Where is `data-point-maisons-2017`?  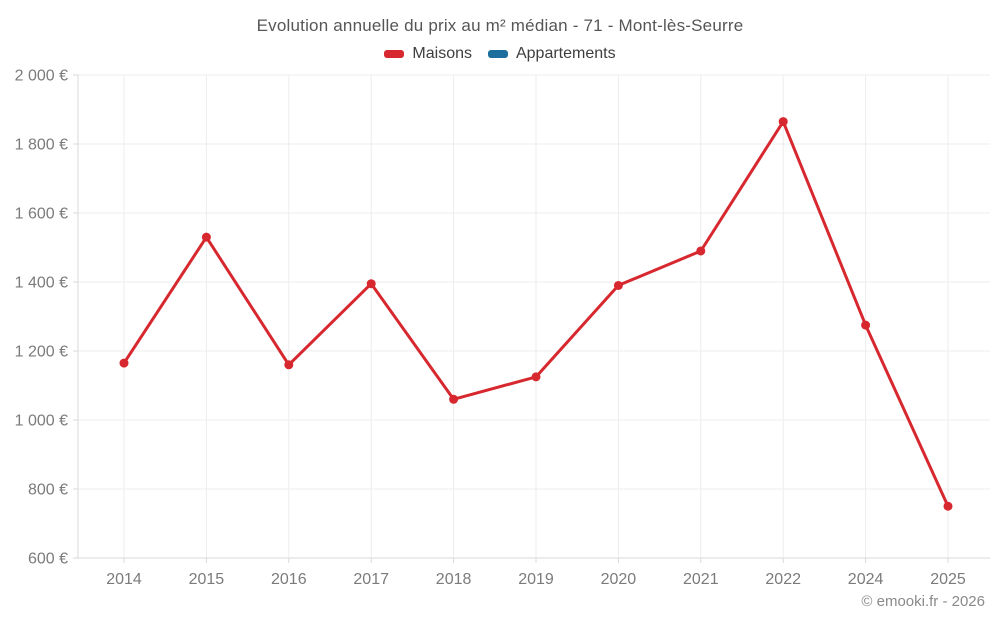 data-point-maisons-2017 is located at coordinates (371, 284).